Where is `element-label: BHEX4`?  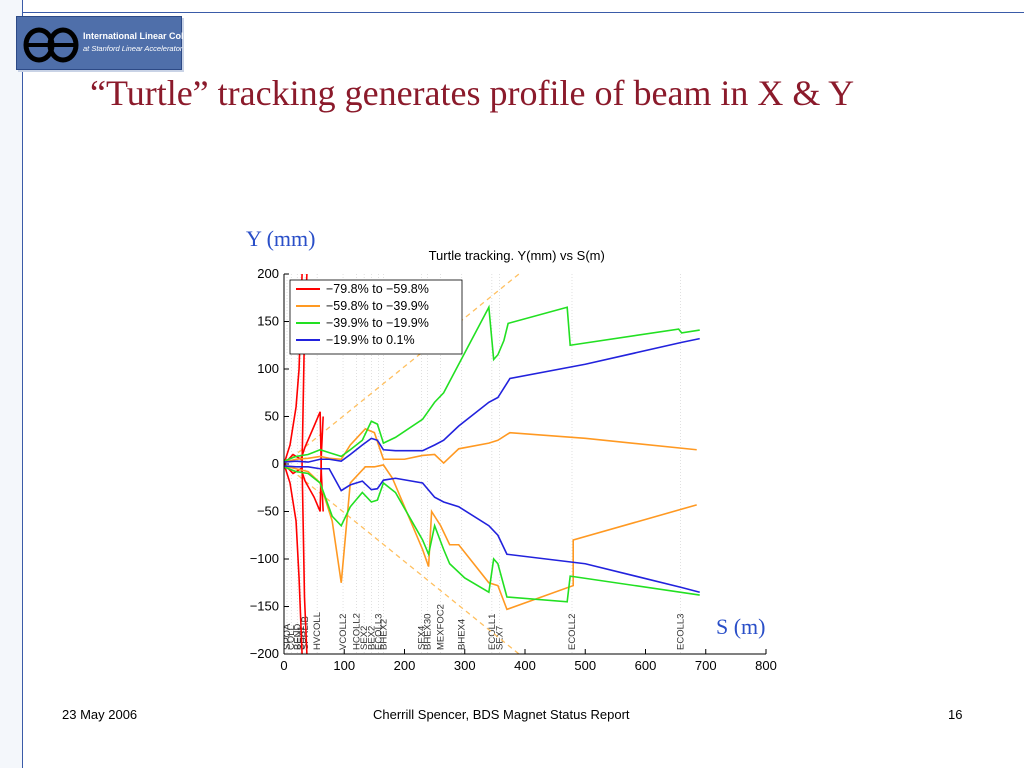
element-label: BHEX4 is located at coordinates (462, 634).